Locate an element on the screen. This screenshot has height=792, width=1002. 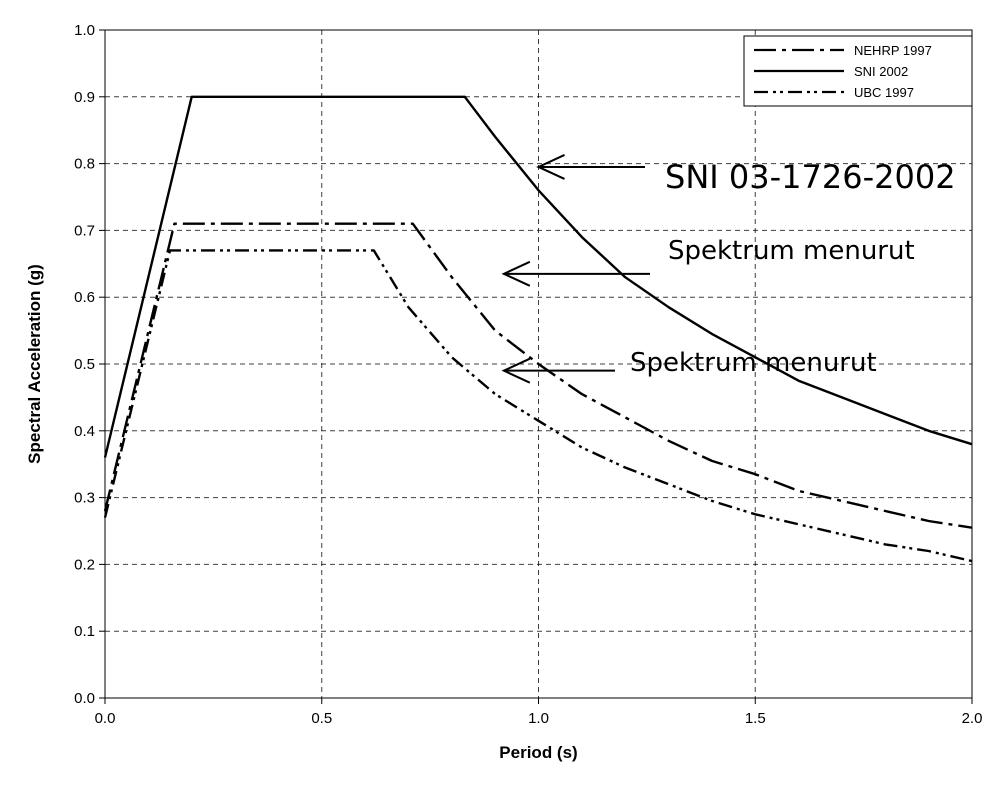
y-tick-label: 0.1 is located at coordinates (84, 631).